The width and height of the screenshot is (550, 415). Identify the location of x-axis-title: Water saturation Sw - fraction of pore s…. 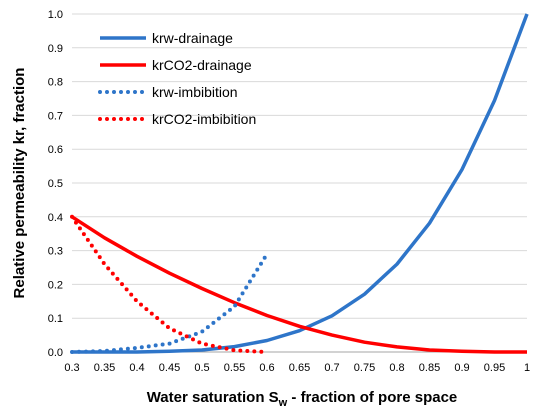
(302, 399).